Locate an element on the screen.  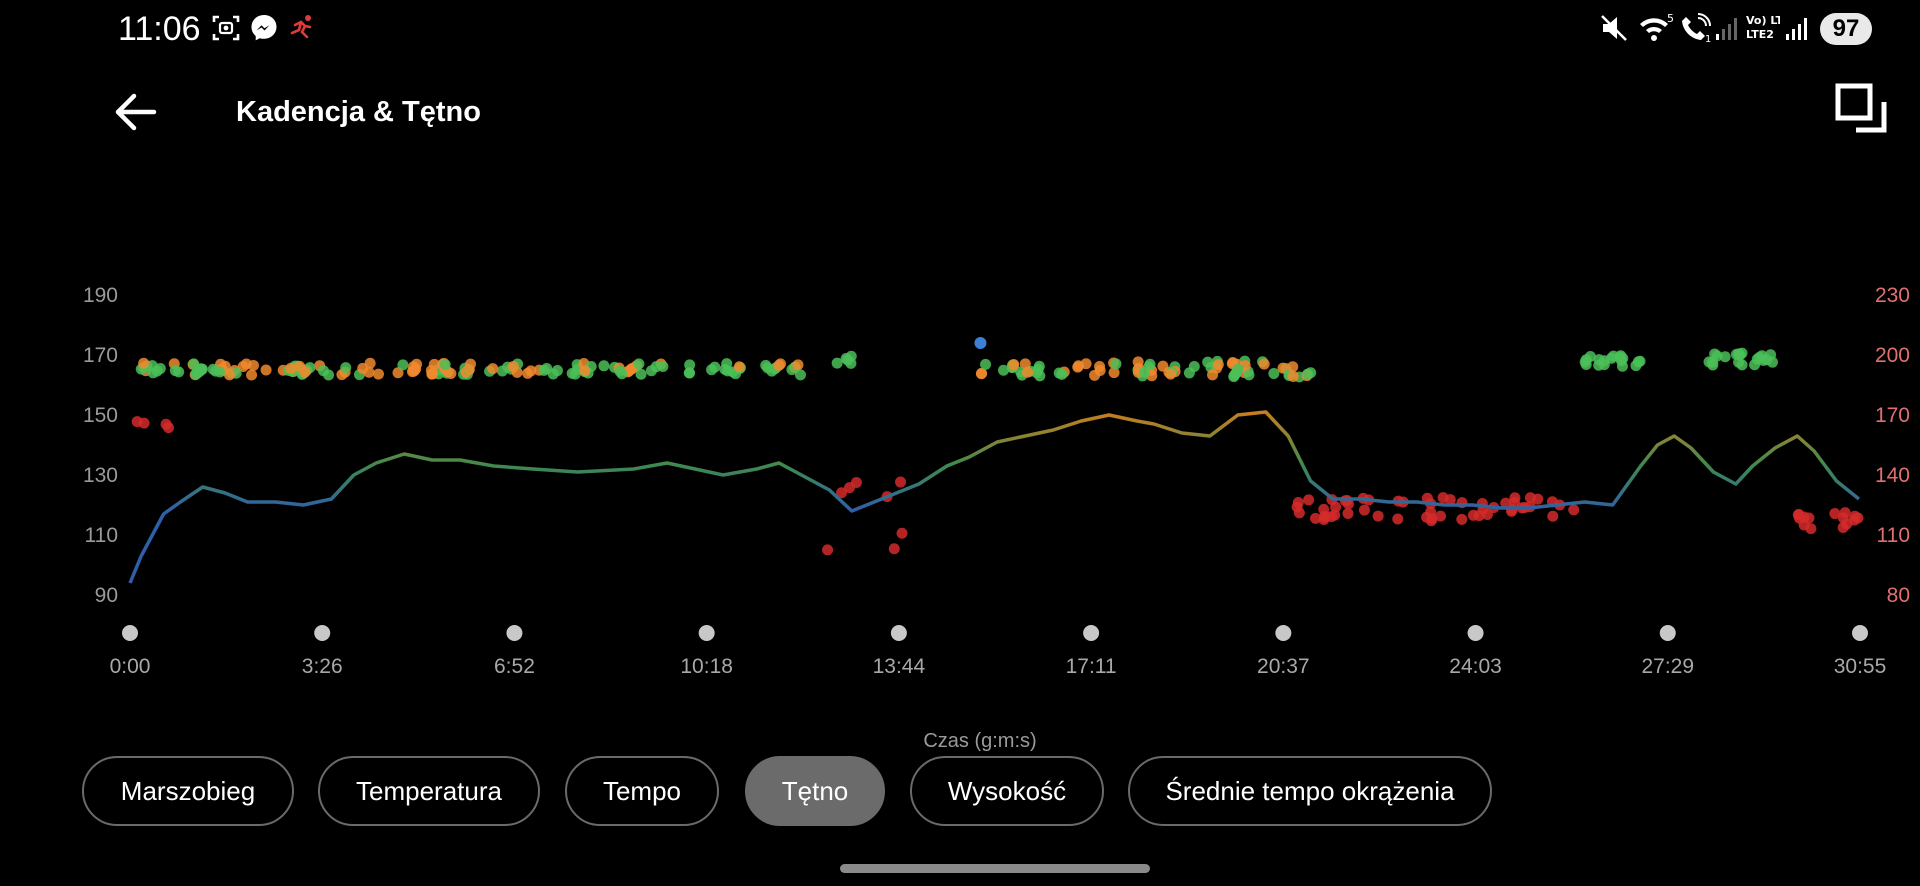
window-expand-icon is located at coordinates (1861, 108).